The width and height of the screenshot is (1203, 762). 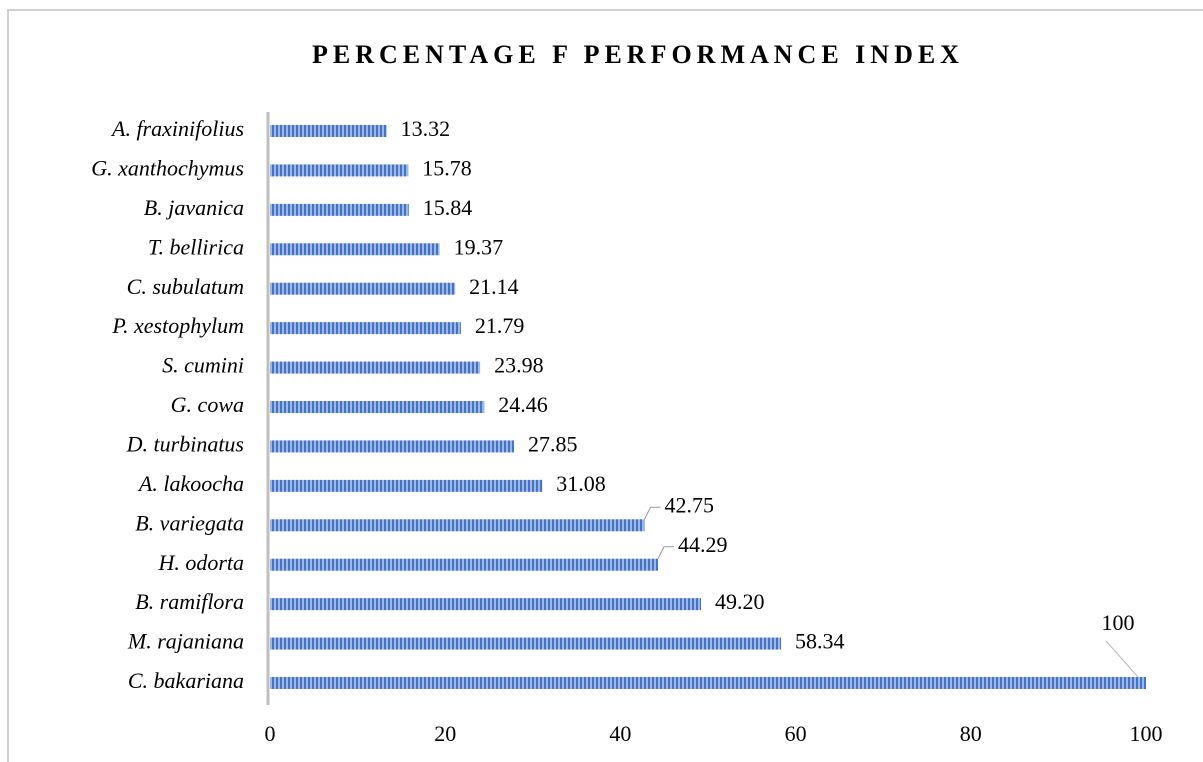 What do you see at coordinates (447, 167) in the screenshot?
I see `value-label: 15.78` at bounding box center [447, 167].